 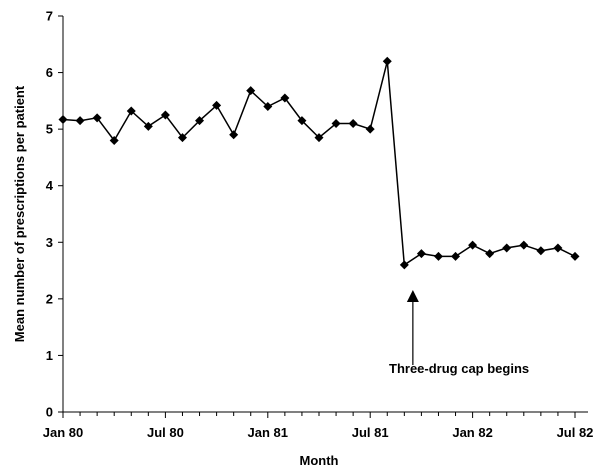 What do you see at coordinates (318, 426) in the screenshot?
I see `x-ticks: Jan 80 Jul 80 Jan 81 Jul 81 Jan 82 Jul 82` at bounding box center [318, 426].